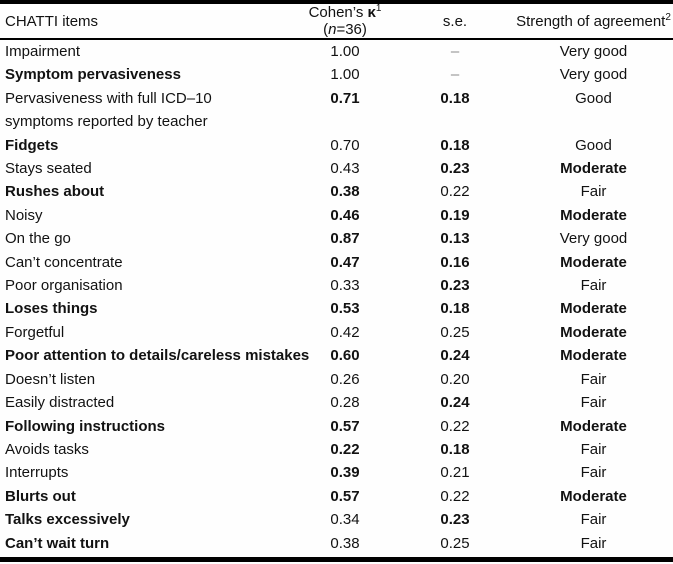  What do you see at coordinates (345, 215) in the screenshot?
I see `kappa-value: 0.46` at bounding box center [345, 215].